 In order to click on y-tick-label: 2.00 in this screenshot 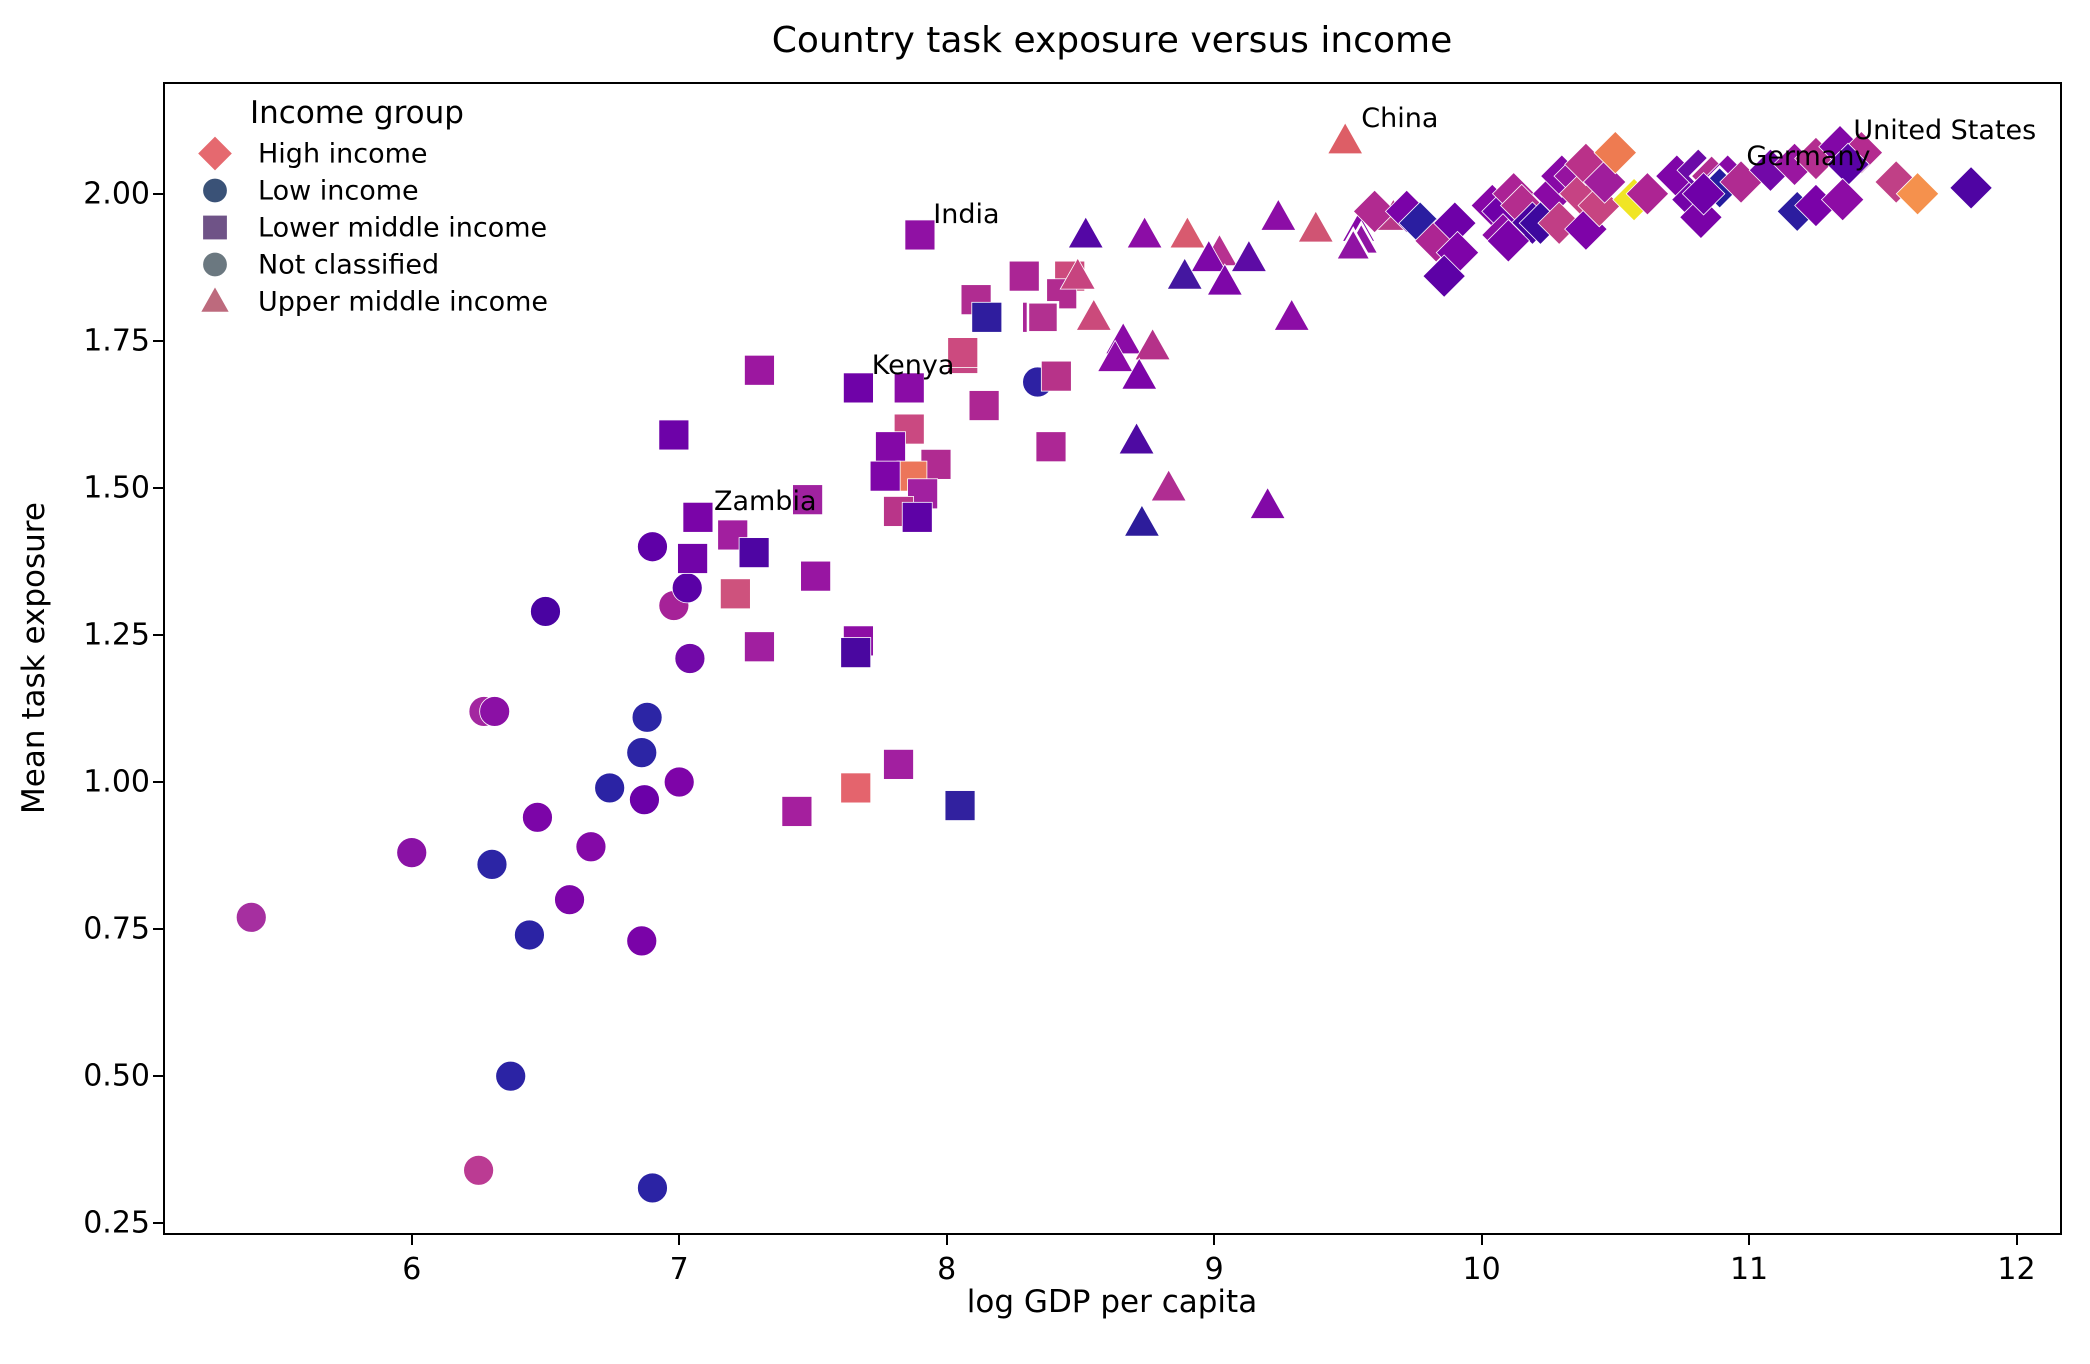, I will do `click(116, 194)`.